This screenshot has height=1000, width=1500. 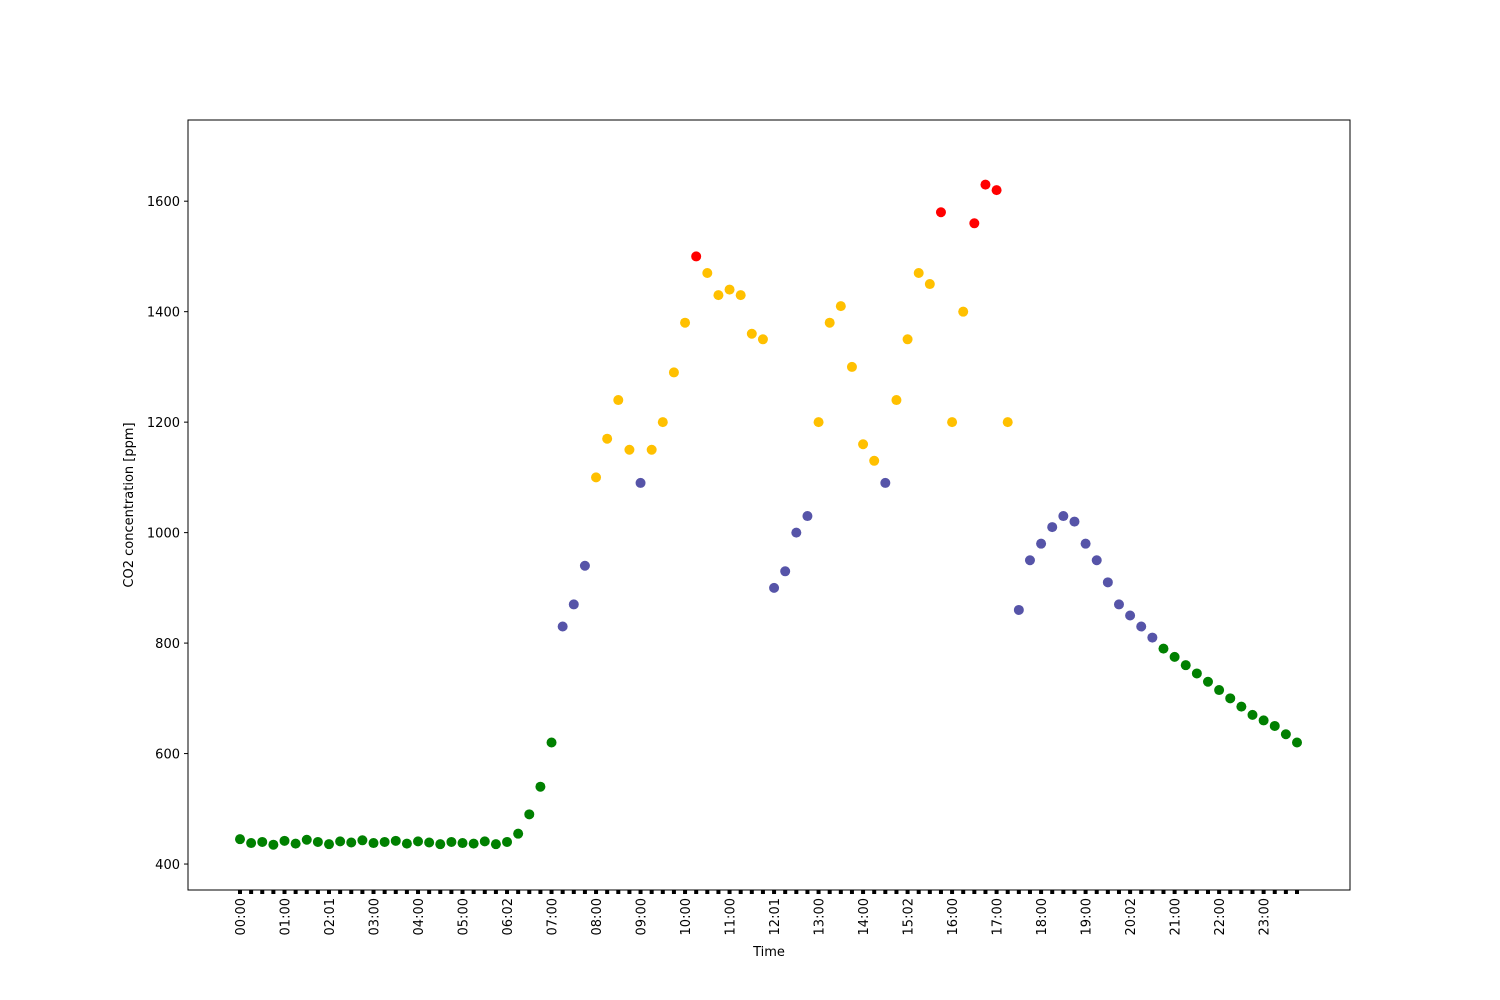 I want to click on x-tick-label: 08:00, so click(x=597, y=916).